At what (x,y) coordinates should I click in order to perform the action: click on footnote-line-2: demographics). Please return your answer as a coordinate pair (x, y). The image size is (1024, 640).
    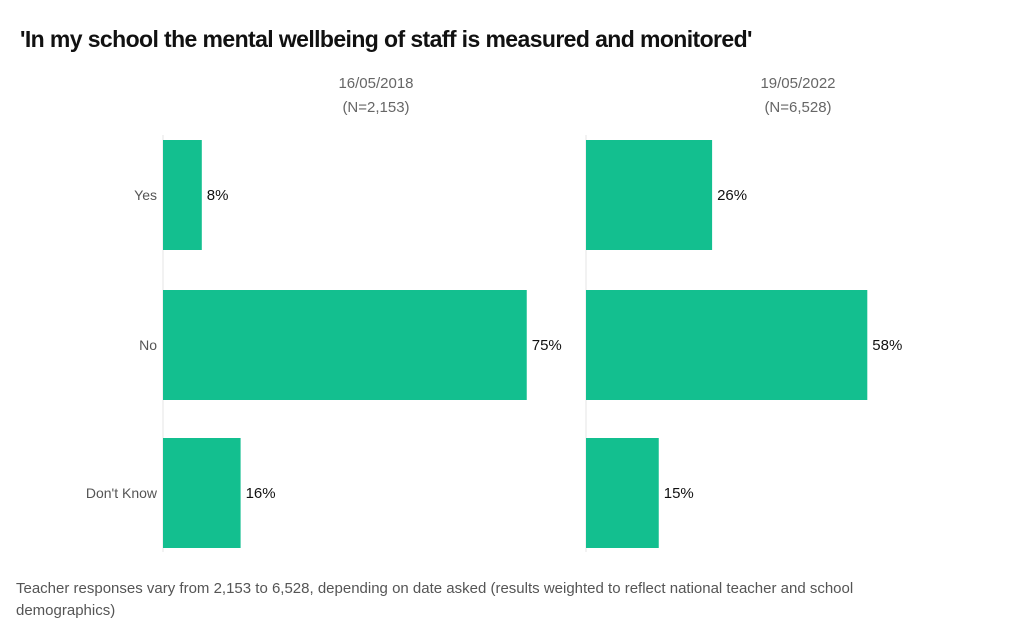
    Looking at the image, I should click on (66, 610).